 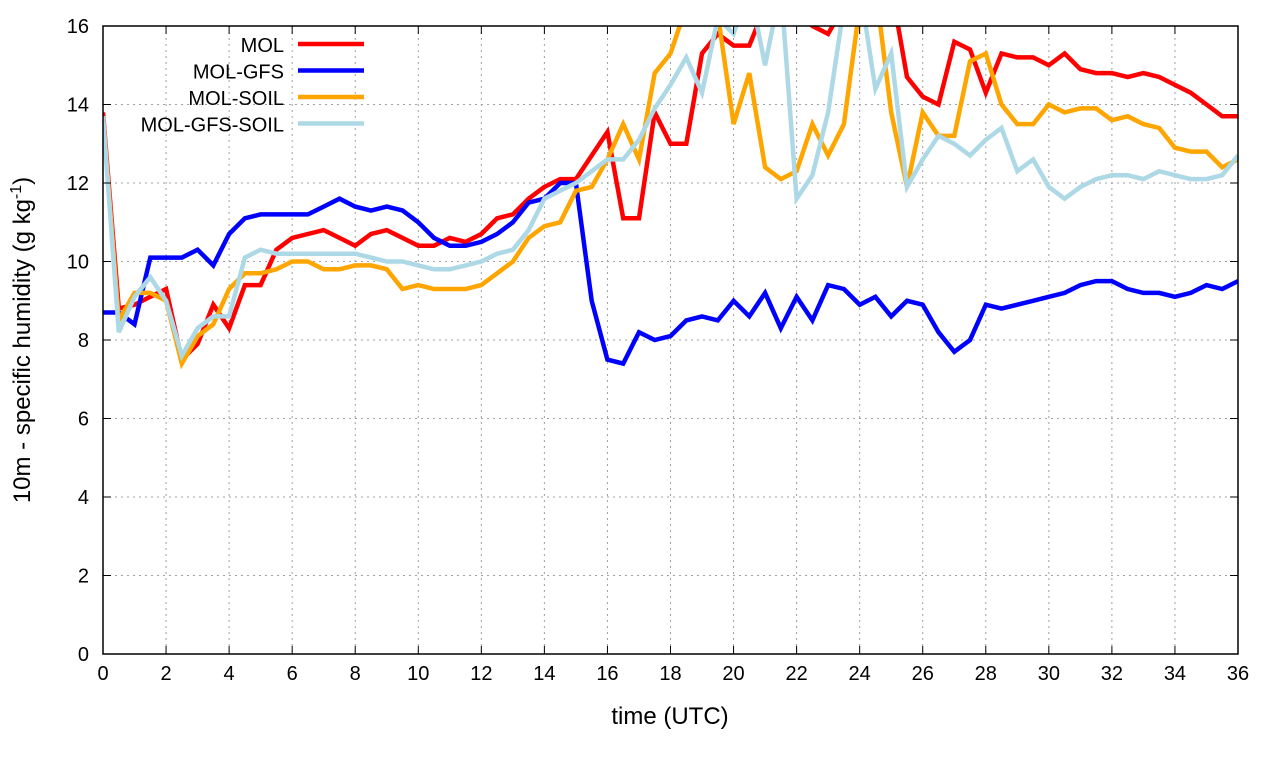 What do you see at coordinates (78, 184) in the screenshot?
I see `y-tick-label: 12` at bounding box center [78, 184].